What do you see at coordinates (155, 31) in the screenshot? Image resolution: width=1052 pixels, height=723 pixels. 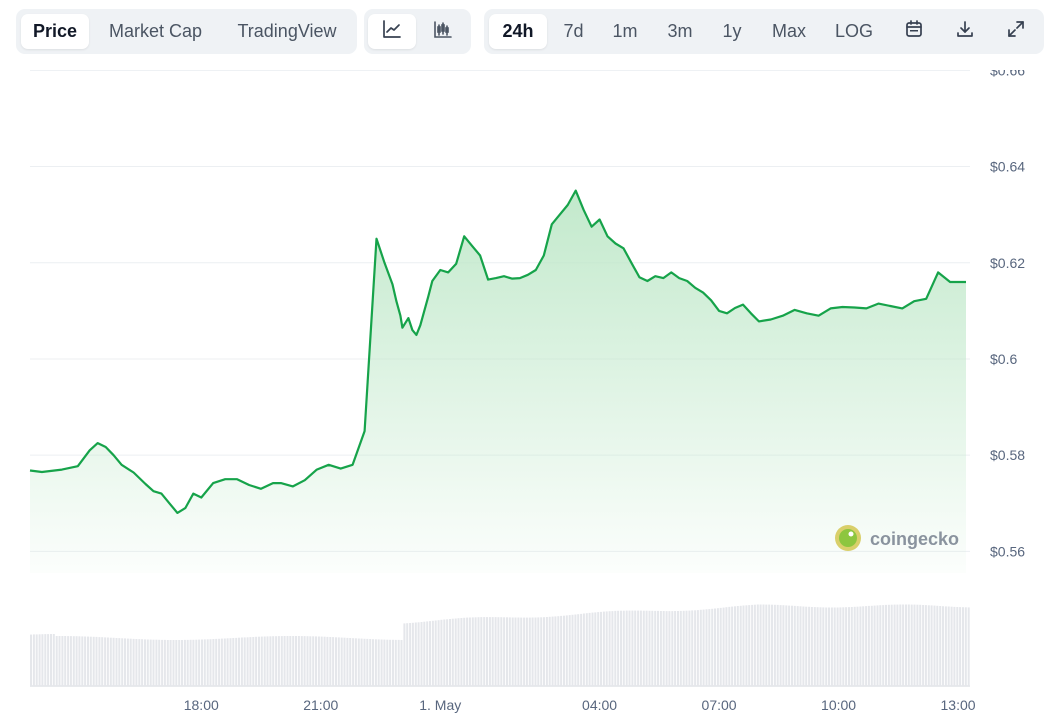 I see `tab-market-cap: Market Cap` at bounding box center [155, 31].